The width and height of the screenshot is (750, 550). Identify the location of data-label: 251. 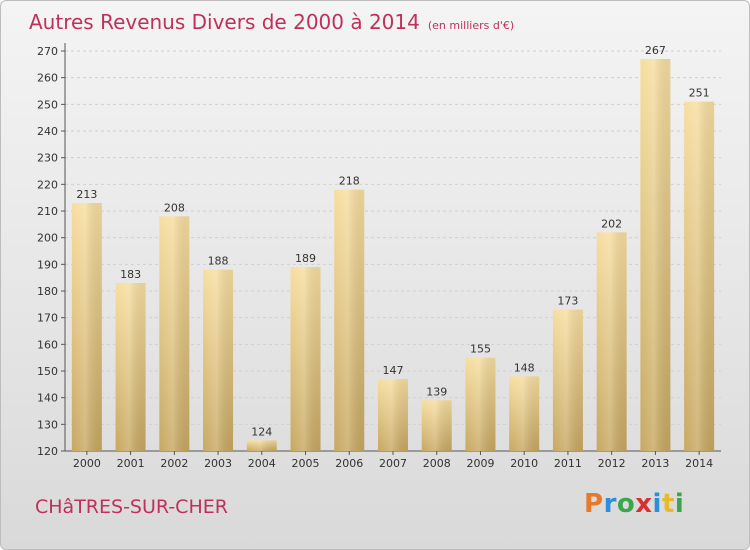
(699, 93).